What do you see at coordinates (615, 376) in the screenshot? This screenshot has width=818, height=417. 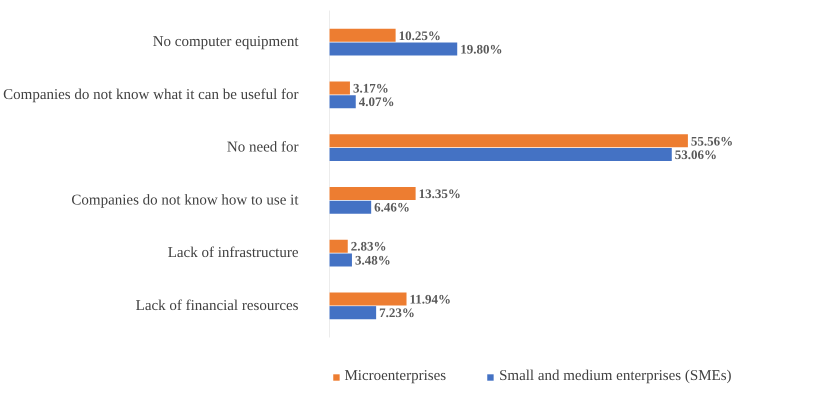 I see `legend-label: Small and medium enterprises (SMEs)` at bounding box center [615, 376].